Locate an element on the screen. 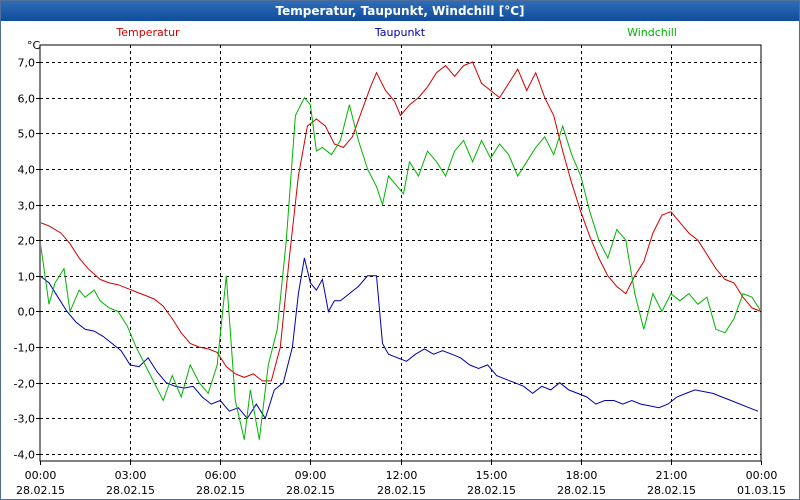  y-tick-label: -2,0 is located at coordinates (24, 384).